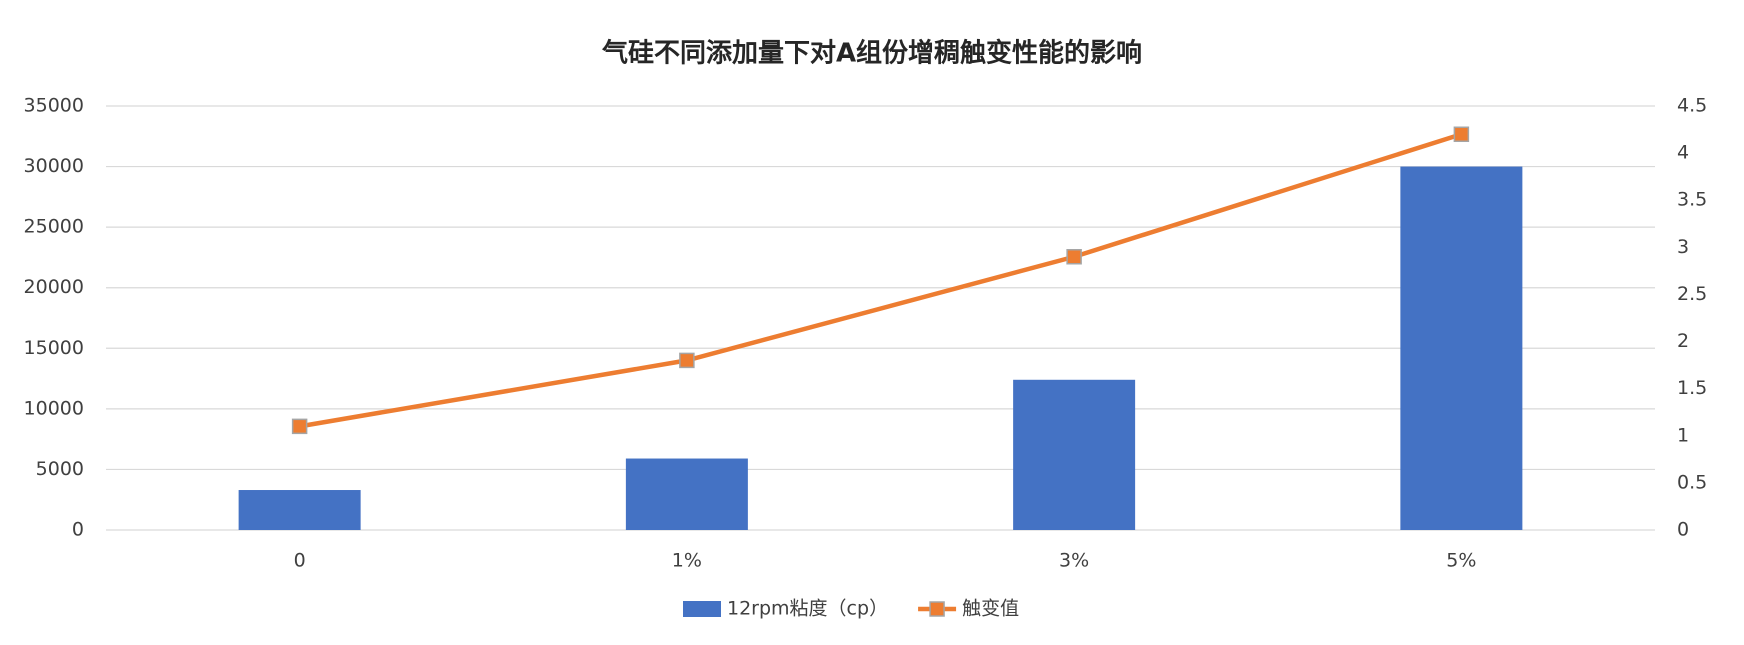 This screenshot has width=1744, height=645. Describe the element at coordinates (1683, 341) in the screenshot. I see `y2-tick-label: 2` at that location.